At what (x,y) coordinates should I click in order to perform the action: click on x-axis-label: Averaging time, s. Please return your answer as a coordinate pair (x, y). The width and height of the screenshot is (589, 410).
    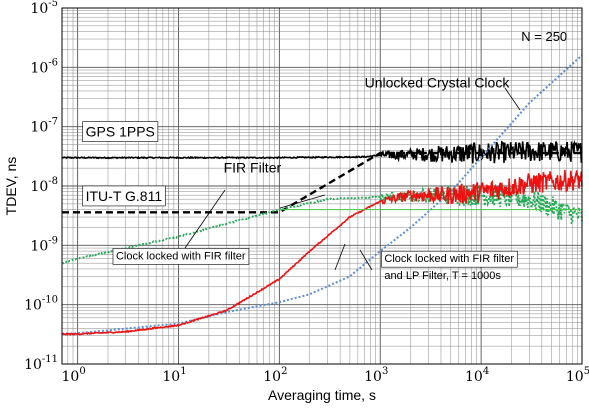
    Looking at the image, I should click on (322, 395).